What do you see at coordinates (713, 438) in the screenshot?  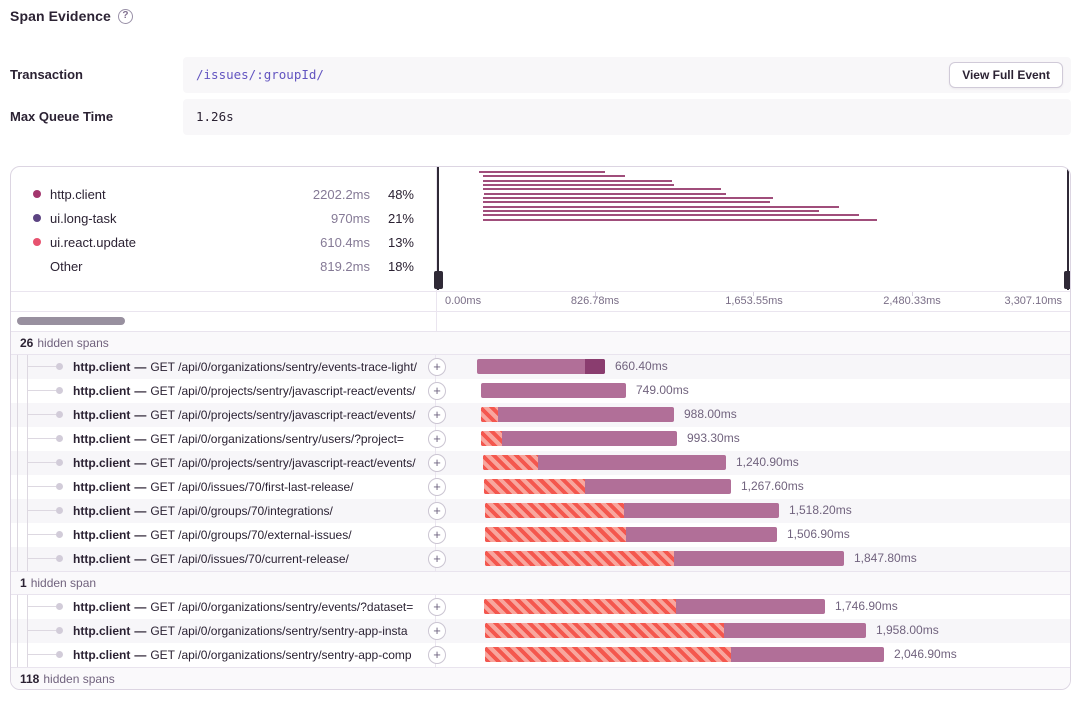 I see `span-duration-label: 993.30ms` at bounding box center [713, 438].